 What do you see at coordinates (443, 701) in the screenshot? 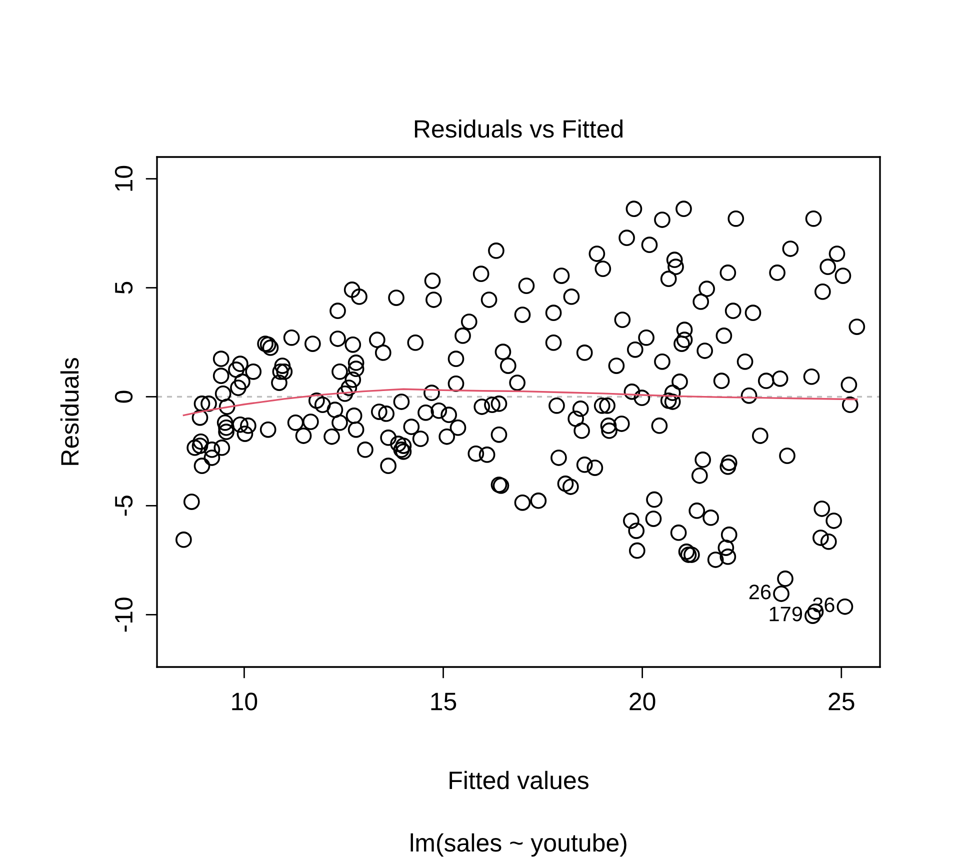
I see `x-tick-label: 15` at bounding box center [443, 701].